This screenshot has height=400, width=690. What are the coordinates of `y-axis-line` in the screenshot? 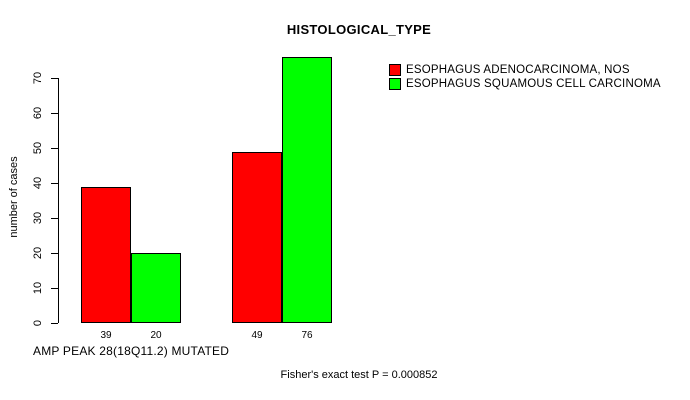 It's located at (58, 200).